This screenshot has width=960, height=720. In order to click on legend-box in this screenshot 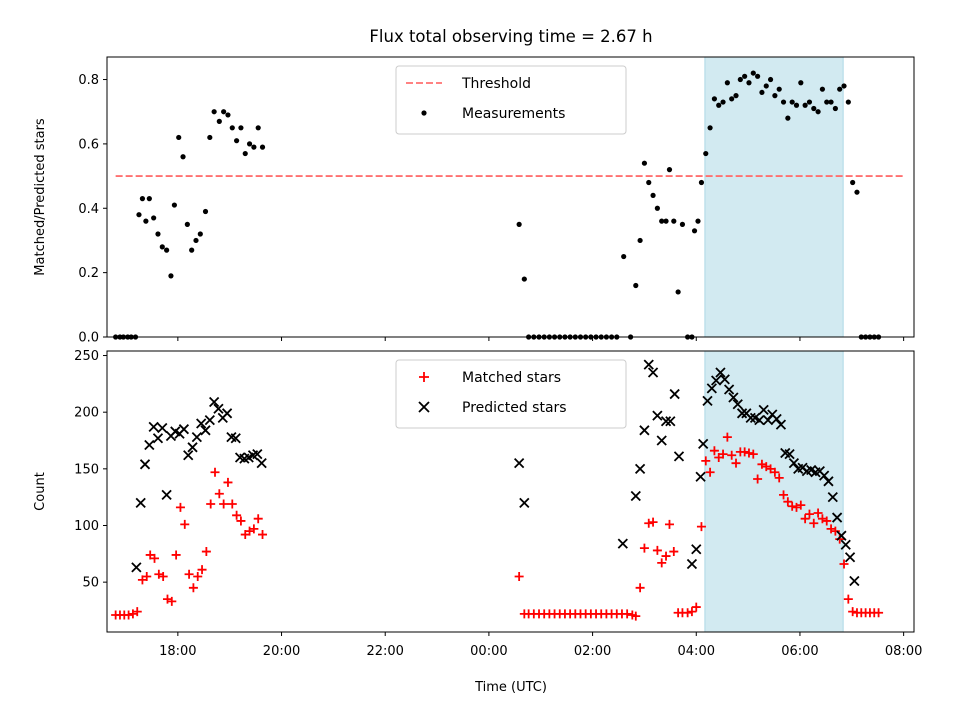, I will do `click(511, 394)`.